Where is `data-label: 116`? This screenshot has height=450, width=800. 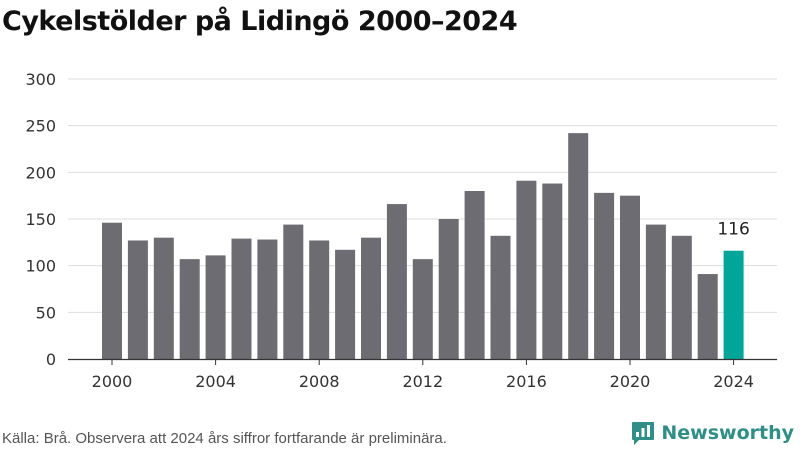
data-label: 116 is located at coordinates (733, 230).